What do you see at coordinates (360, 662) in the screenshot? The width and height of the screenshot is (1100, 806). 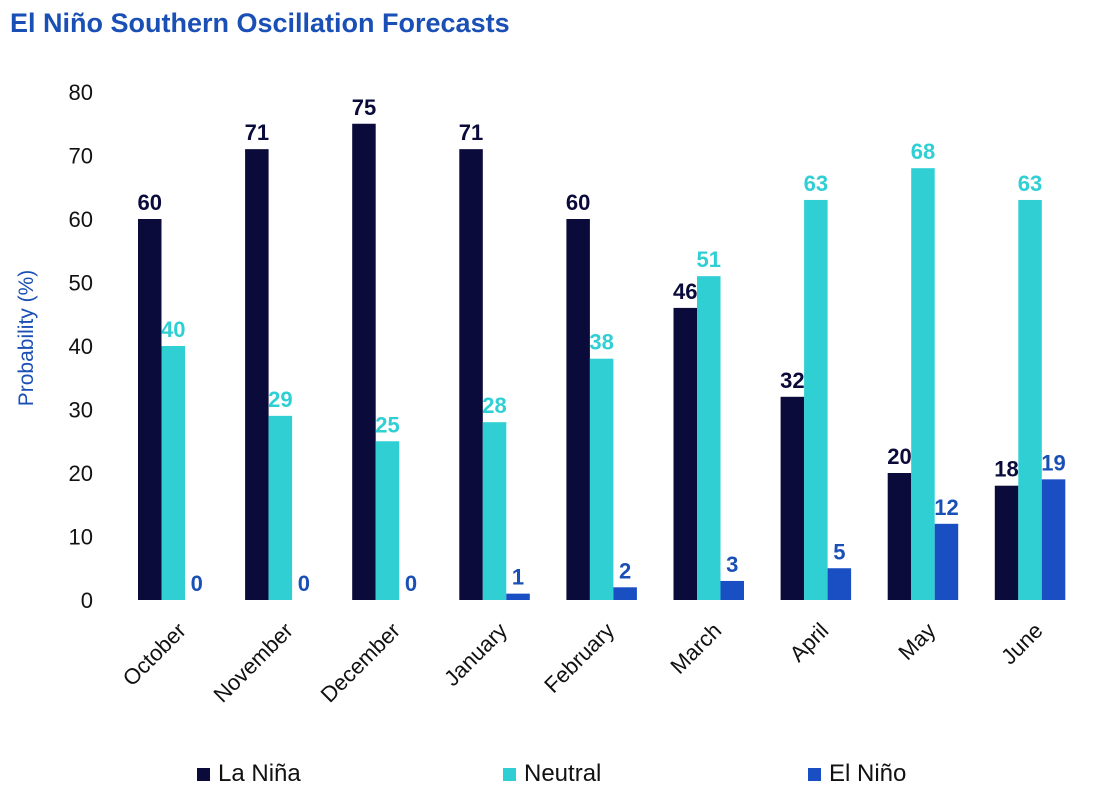 I see `category-label-december: December` at bounding box center [360, 662].